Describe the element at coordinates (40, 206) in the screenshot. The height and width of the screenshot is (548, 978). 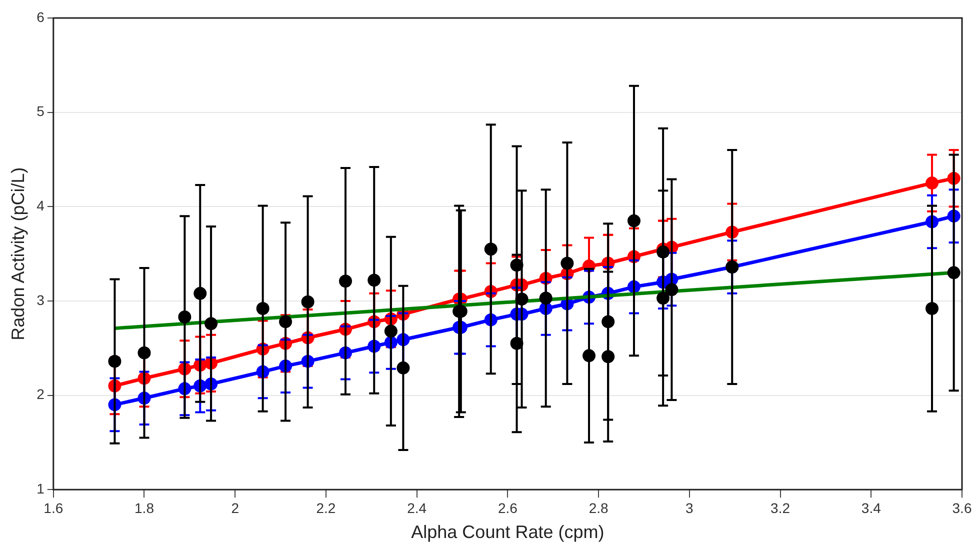
I see `y-tick-label: 4` at that location.